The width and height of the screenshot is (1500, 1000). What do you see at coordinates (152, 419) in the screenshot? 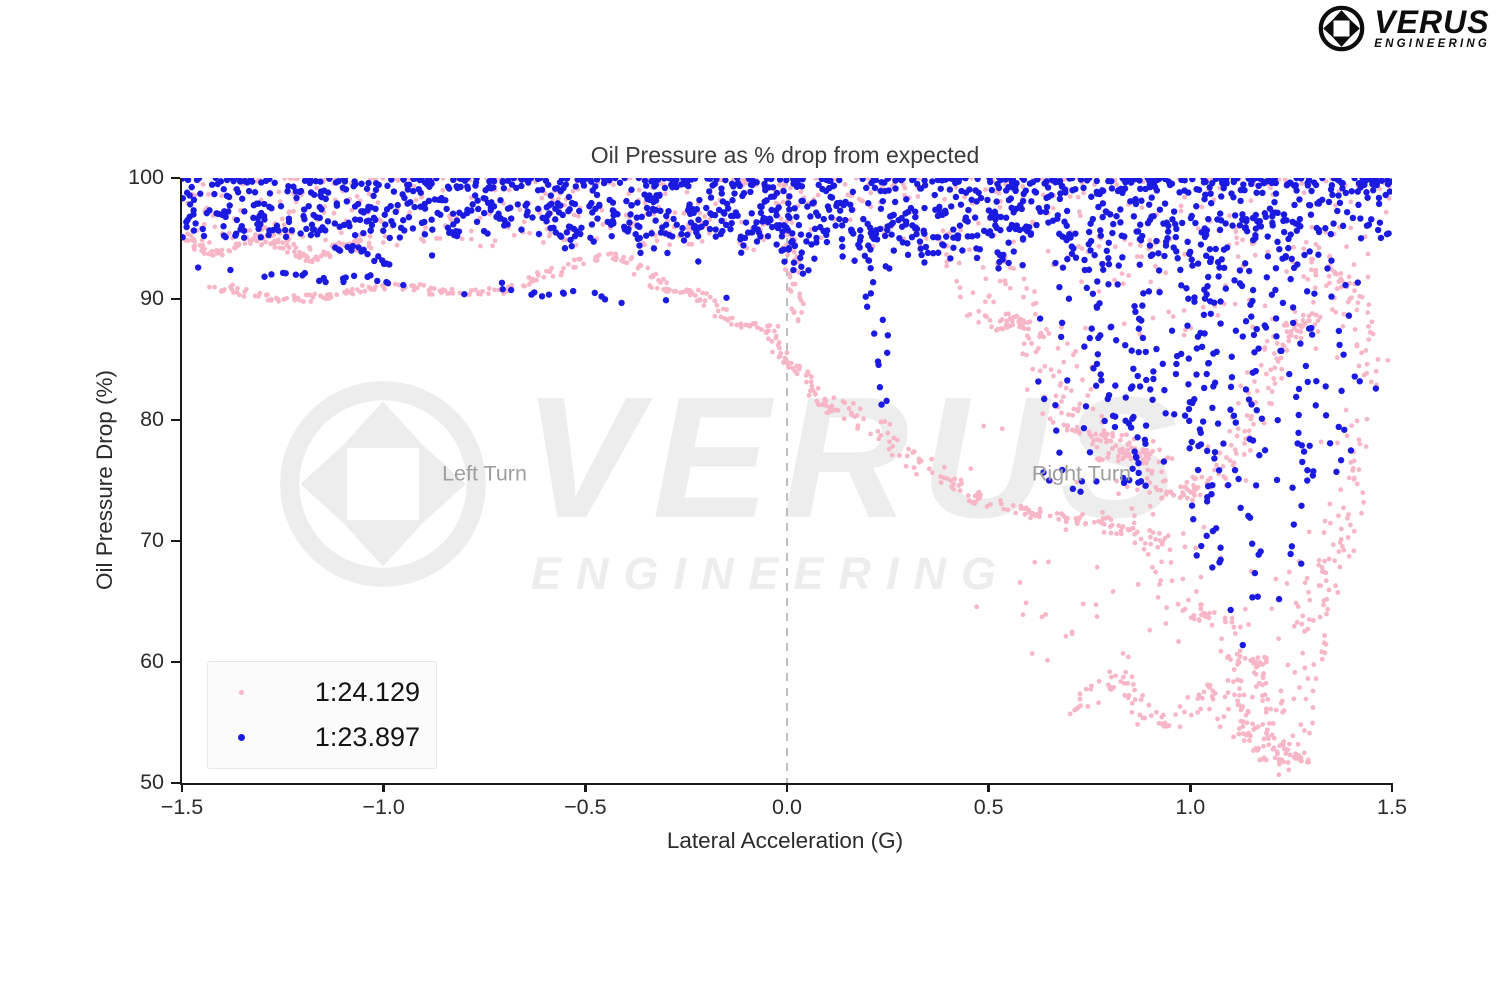
I see `y-tick-label: 80` at bounding box center [152, 419].